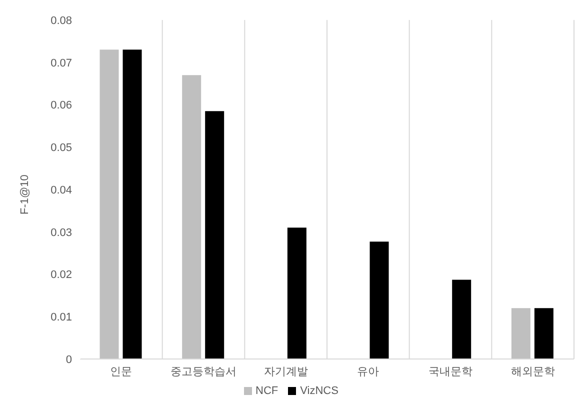 The width and height of the screenshot is (588, 409). I want to click on x-tick-label: 해외문학, so click(532, 372).